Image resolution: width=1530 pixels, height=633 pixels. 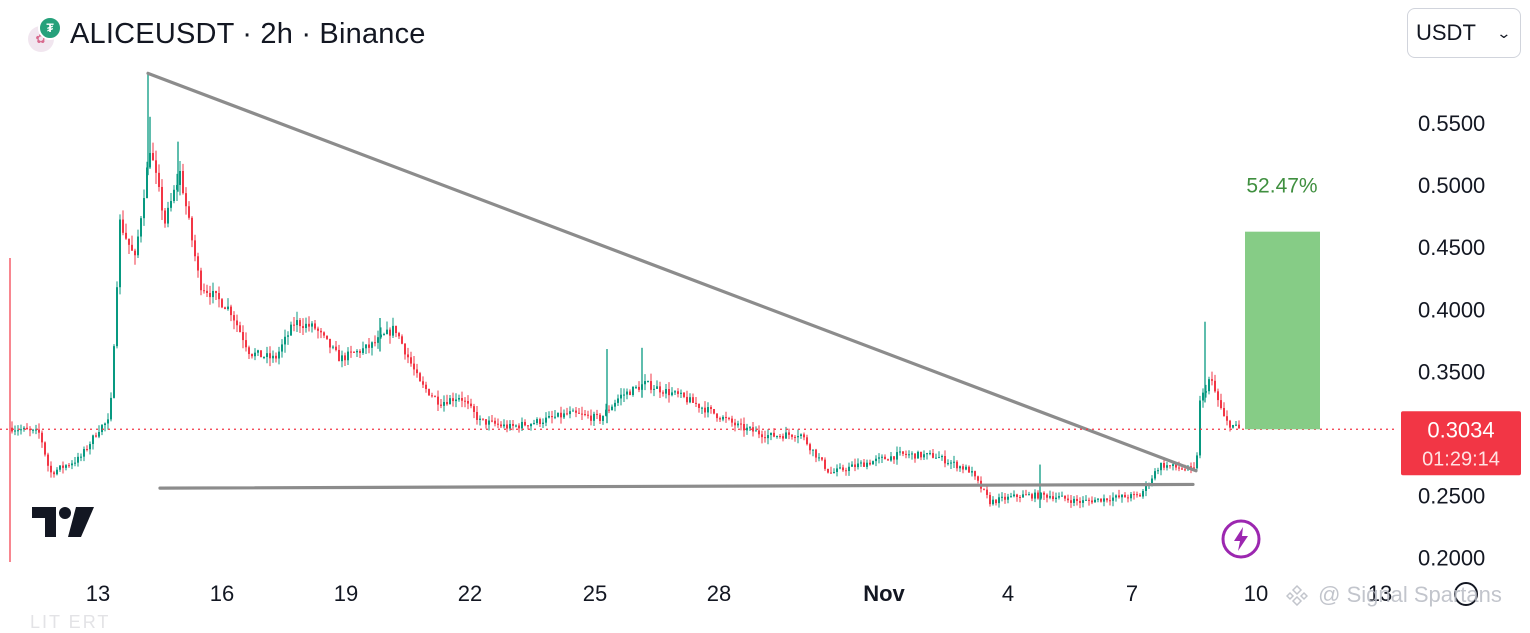 I want to click on x-axis-tick: 10, so click(x=1256, y=593).